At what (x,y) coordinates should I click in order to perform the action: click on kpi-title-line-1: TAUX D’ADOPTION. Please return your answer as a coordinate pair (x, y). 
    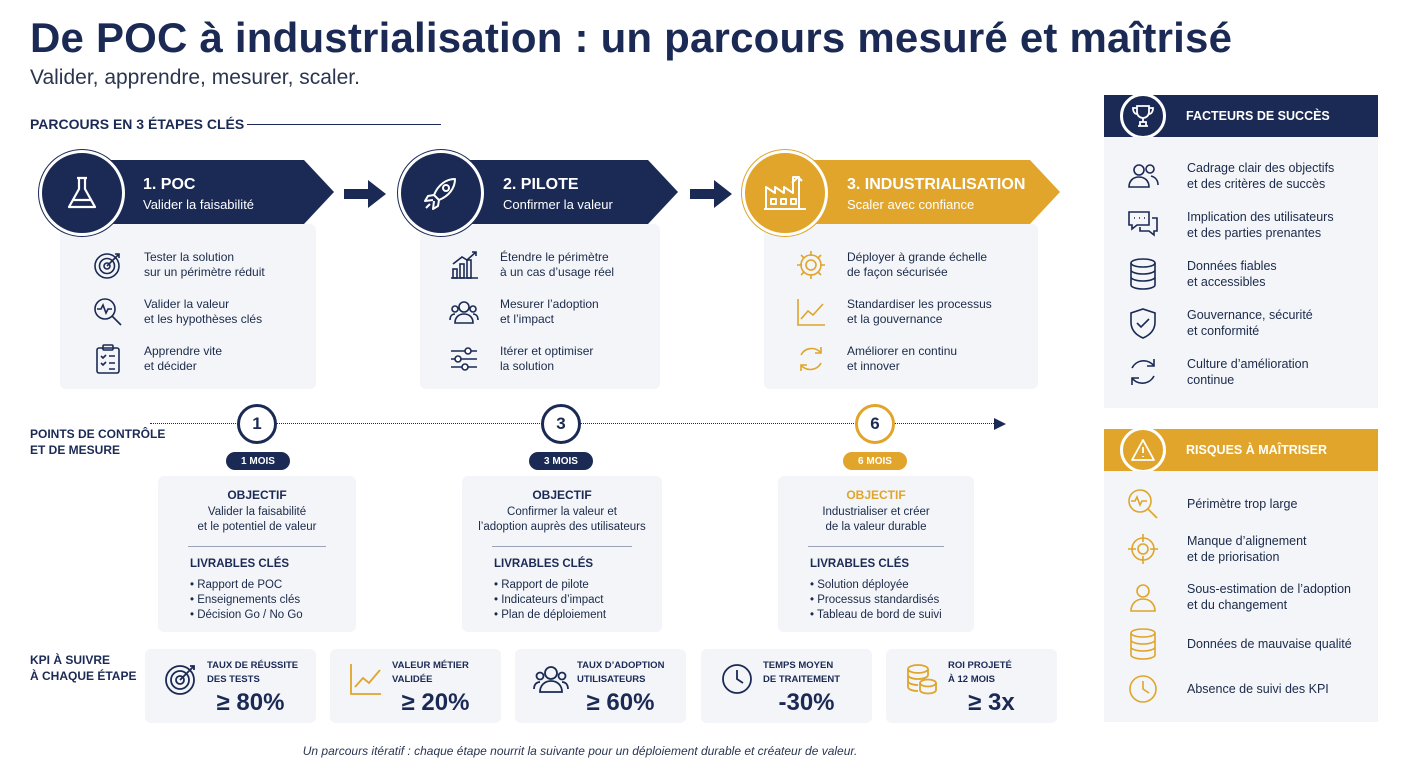
    Looking at the image, I should click on (621, 665).